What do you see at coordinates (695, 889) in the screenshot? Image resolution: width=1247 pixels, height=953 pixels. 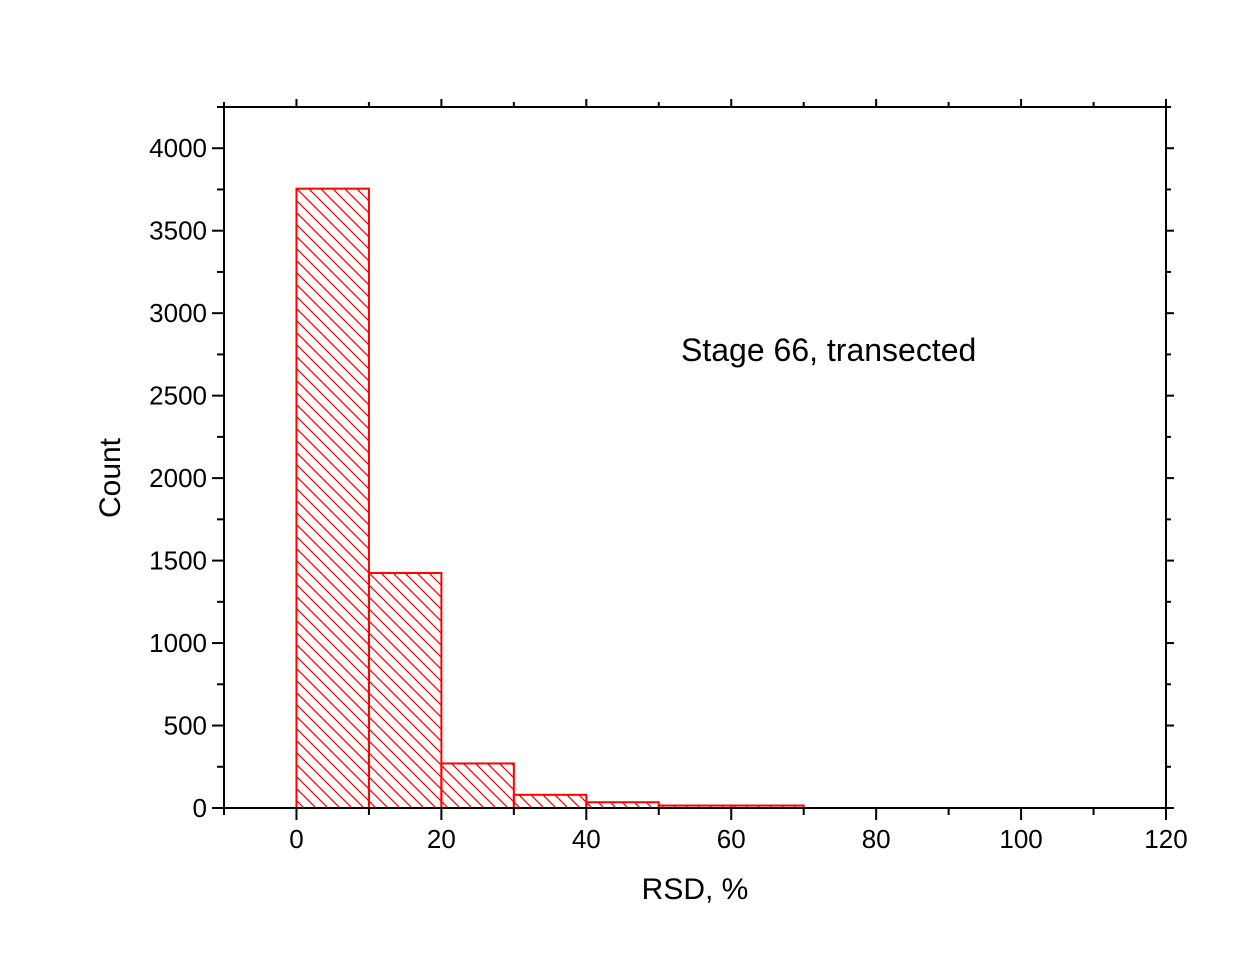 I see `x-axis-title: RSD, %` at bounding box center [695, 889].